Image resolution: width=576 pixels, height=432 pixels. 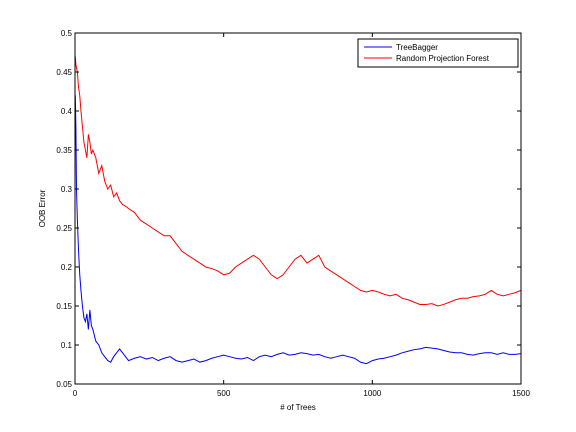 What do you see at coordinates (67, 267) in the screenshot?
I see `y-tick-label: 0.2` at bounding box center [67, 267].